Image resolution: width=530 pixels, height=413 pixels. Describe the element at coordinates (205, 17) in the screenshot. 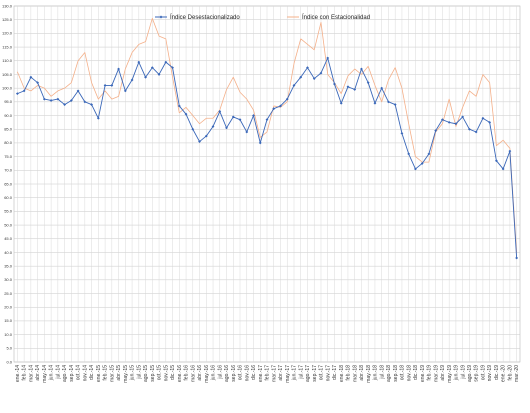

I see `legend-label: Índice Desestacionalizado` at that location.